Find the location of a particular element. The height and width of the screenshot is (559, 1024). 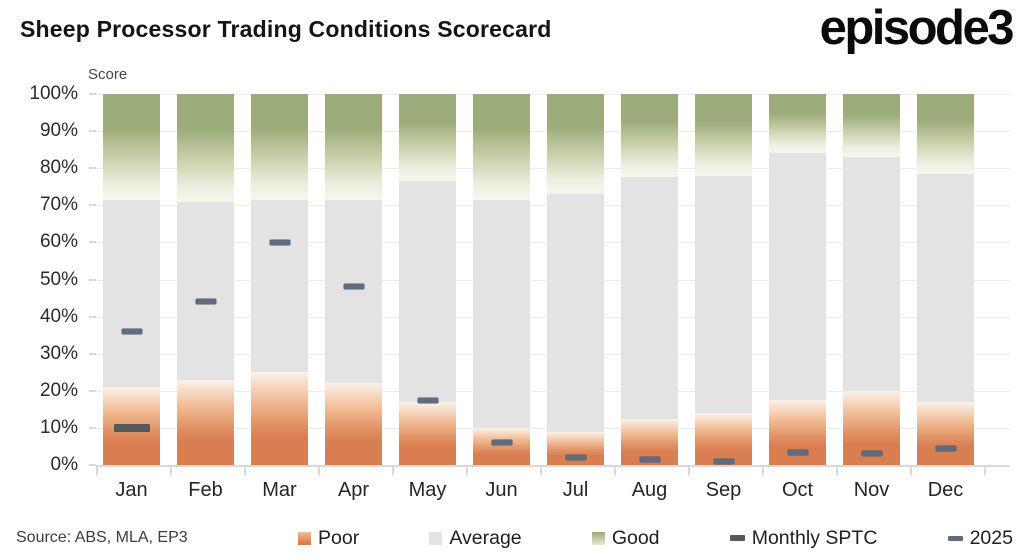

legend-item-poor: Poor is located at coordinates (328, 538).